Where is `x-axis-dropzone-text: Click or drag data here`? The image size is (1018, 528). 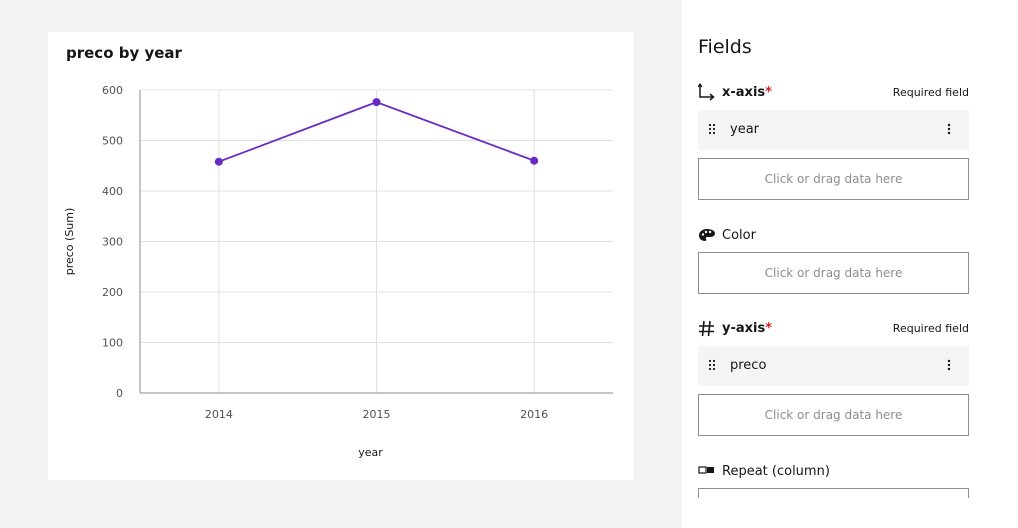
x-axis-dropzone-text: Click or drag data here is located at coordinates (833, 179).